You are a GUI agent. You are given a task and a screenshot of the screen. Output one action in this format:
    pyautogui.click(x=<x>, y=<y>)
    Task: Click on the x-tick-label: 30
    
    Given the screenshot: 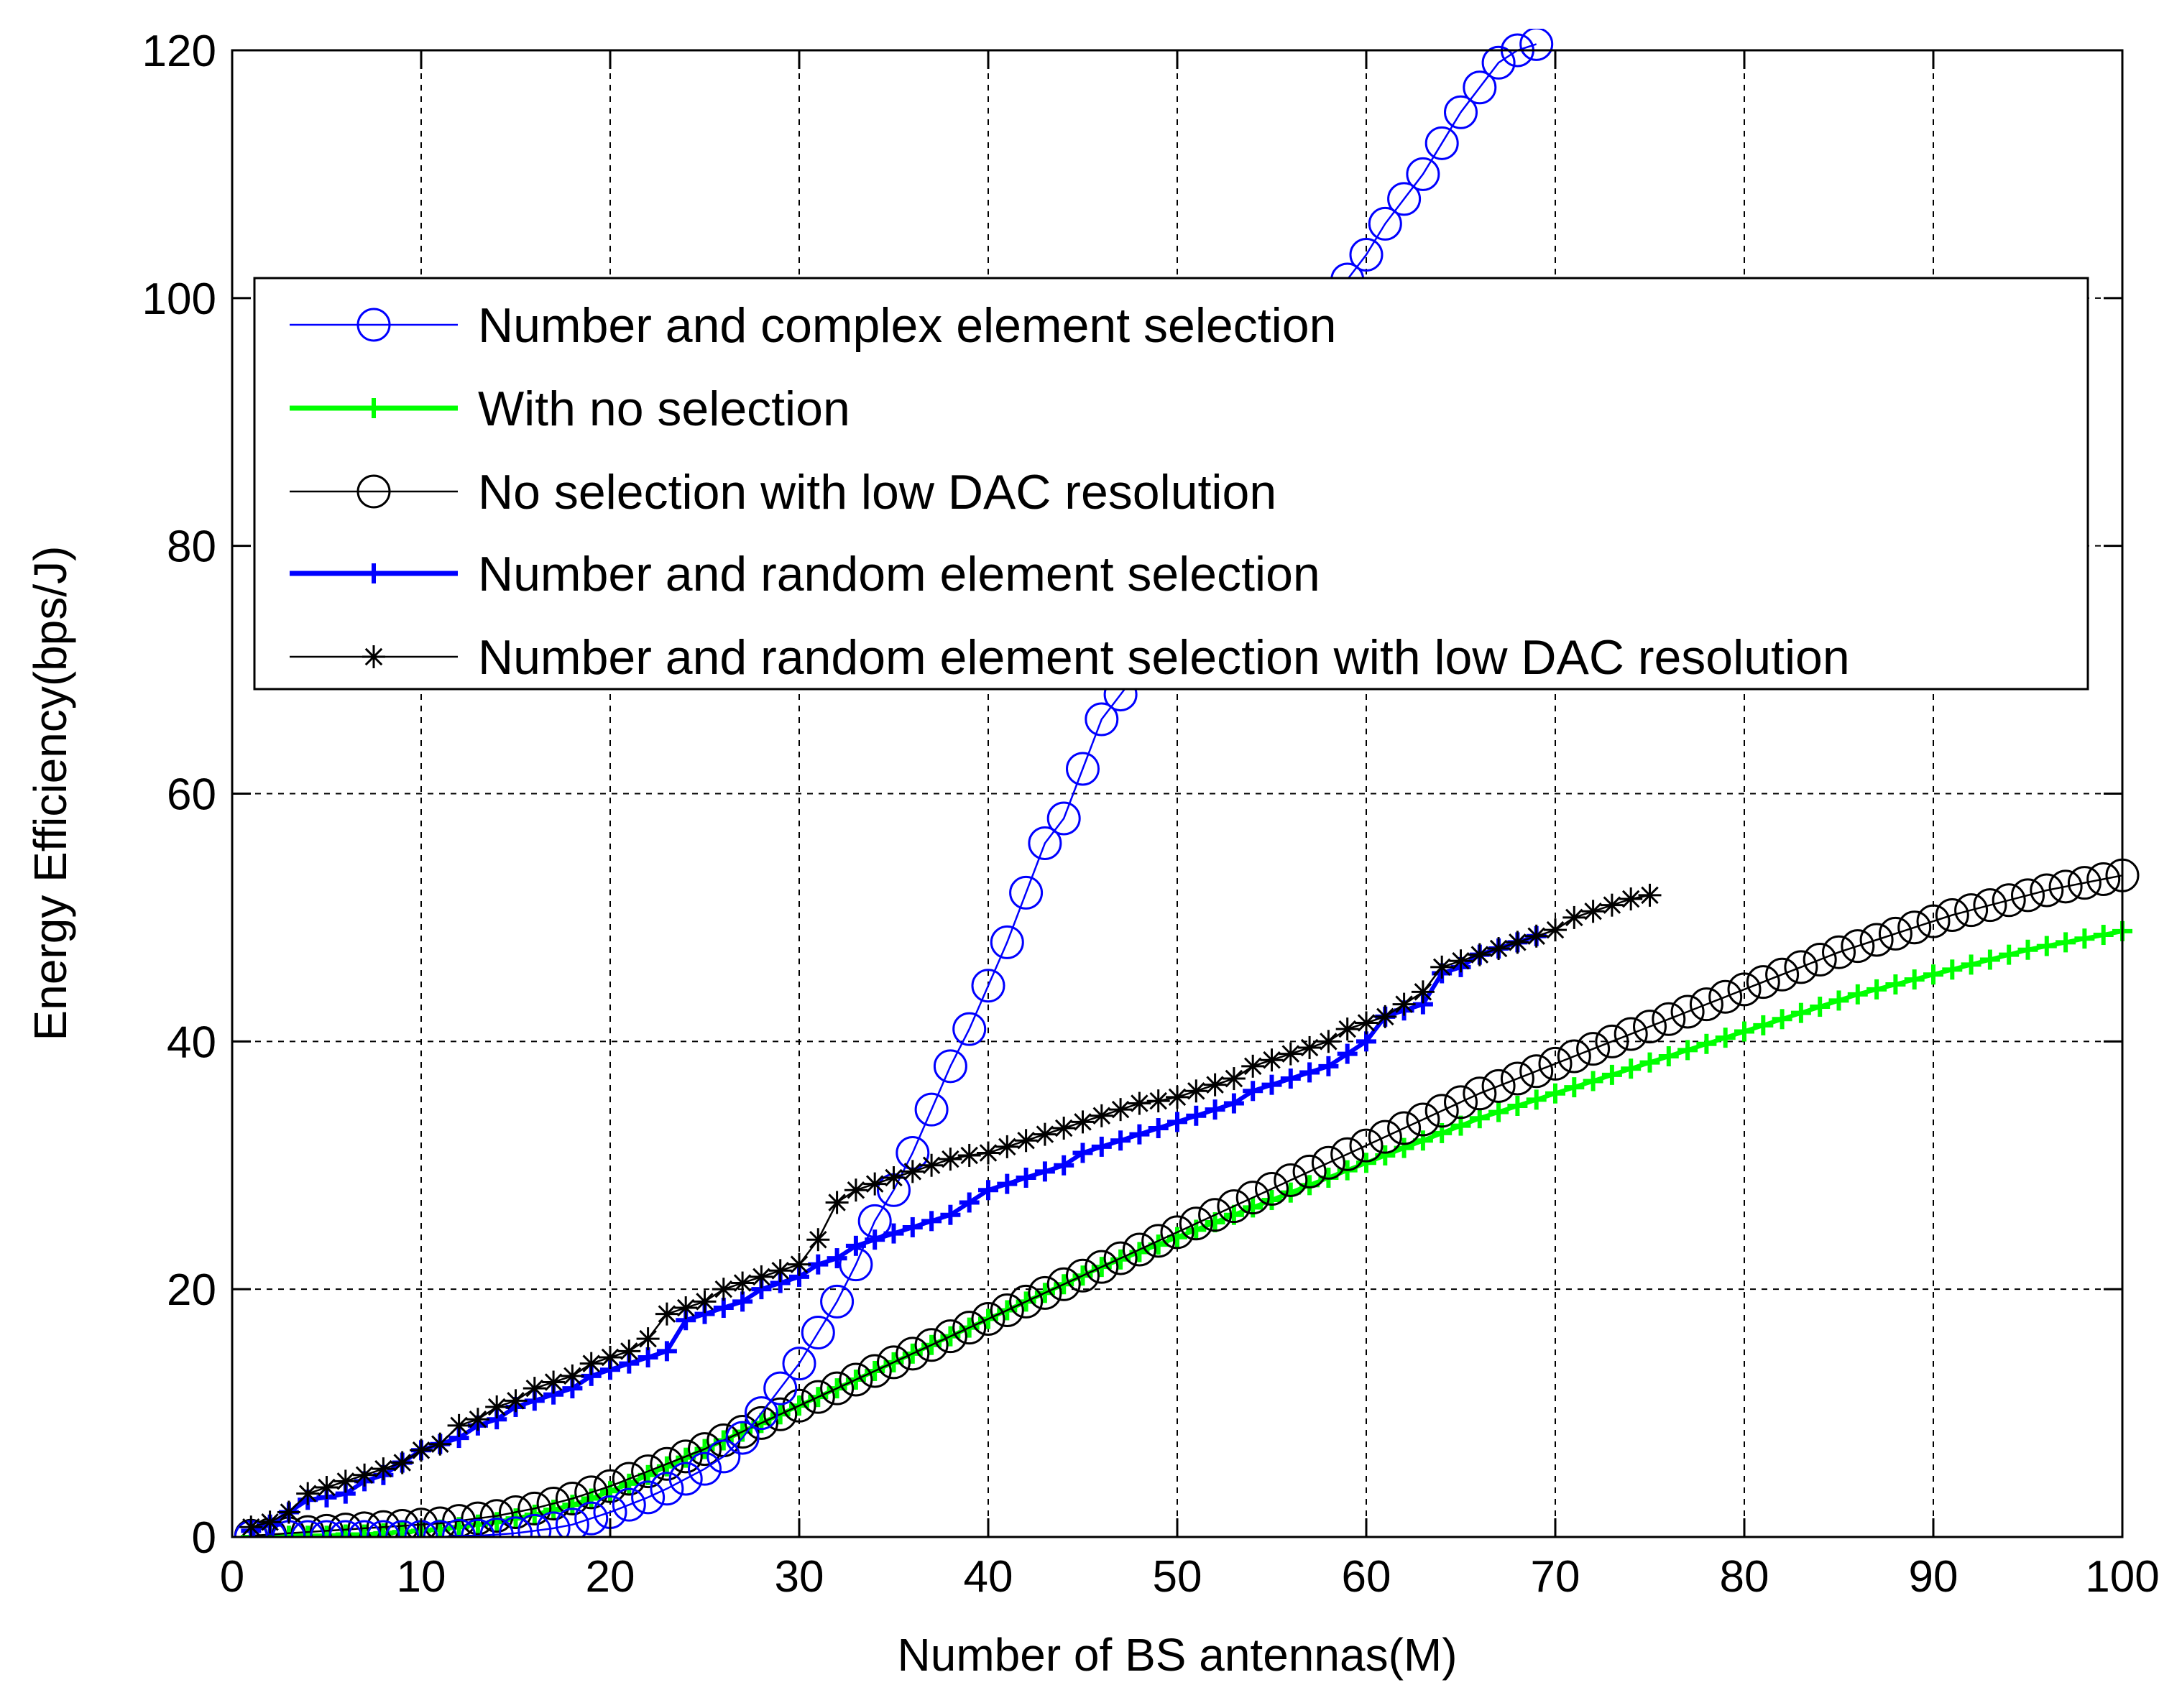 What is the action you would take?
    pyautogui.click(x=800, y=1577)
    